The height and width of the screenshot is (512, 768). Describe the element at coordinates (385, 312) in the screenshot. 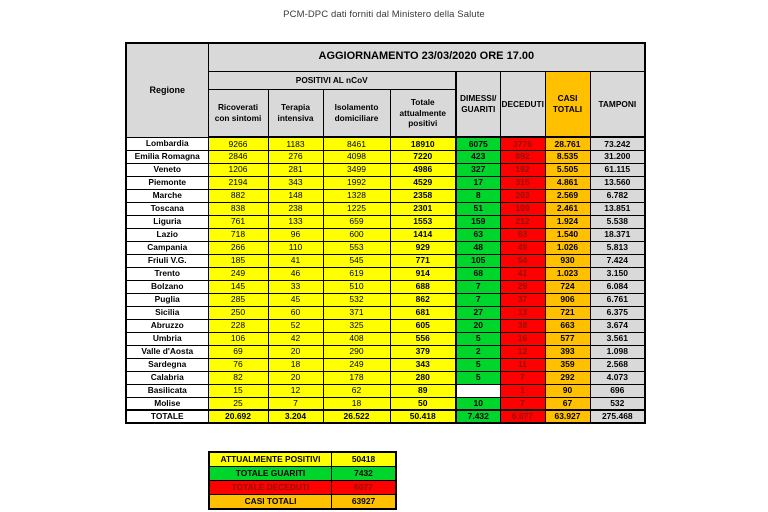

I see `table-row: Sicilia 250 60 371 681 27 13 721 6.375` at that location.